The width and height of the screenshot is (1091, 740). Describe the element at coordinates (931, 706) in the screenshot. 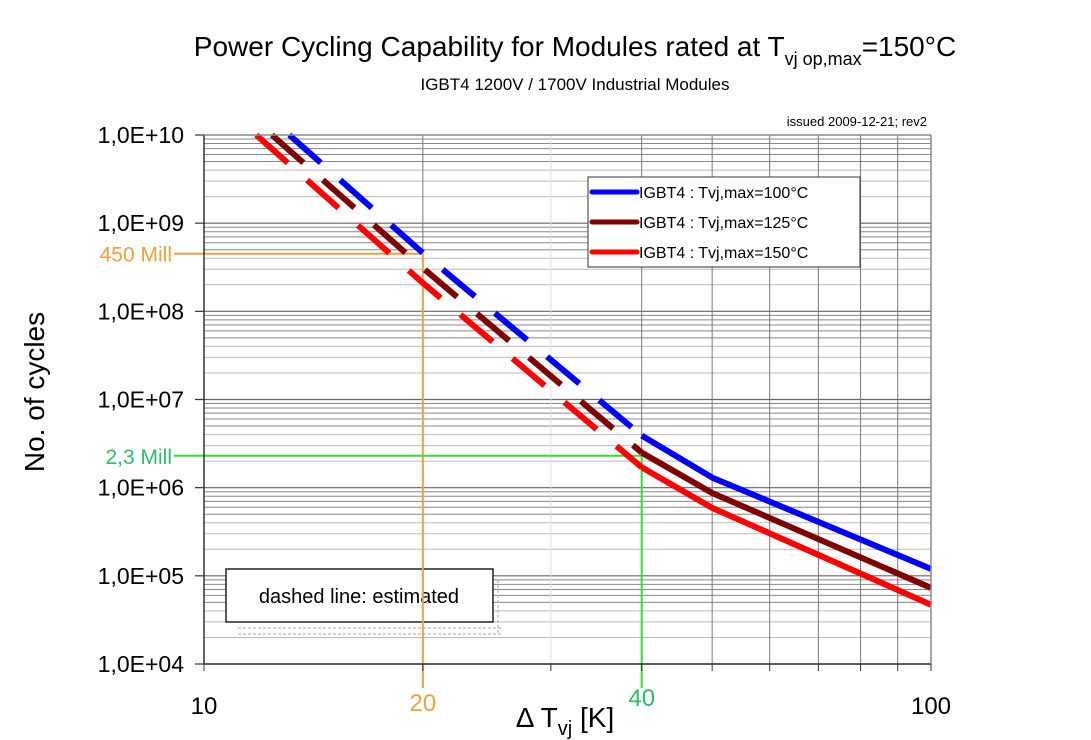

I see `x-tick-label: 100` at that location.